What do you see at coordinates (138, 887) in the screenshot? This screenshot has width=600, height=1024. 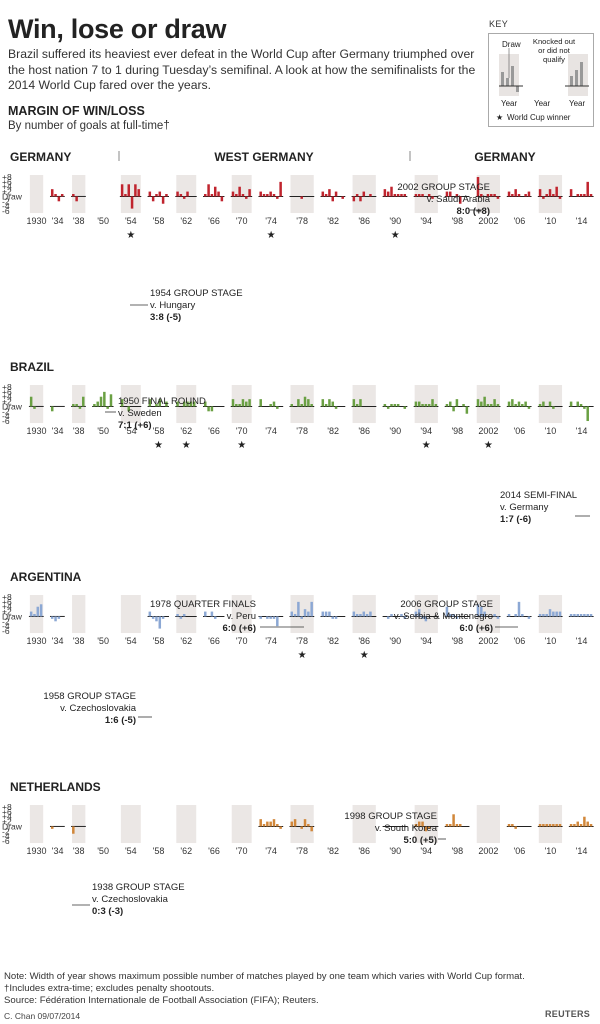 I see `annotation-title: 1938 GROUP STAGE` at bounding box center [138, 887].